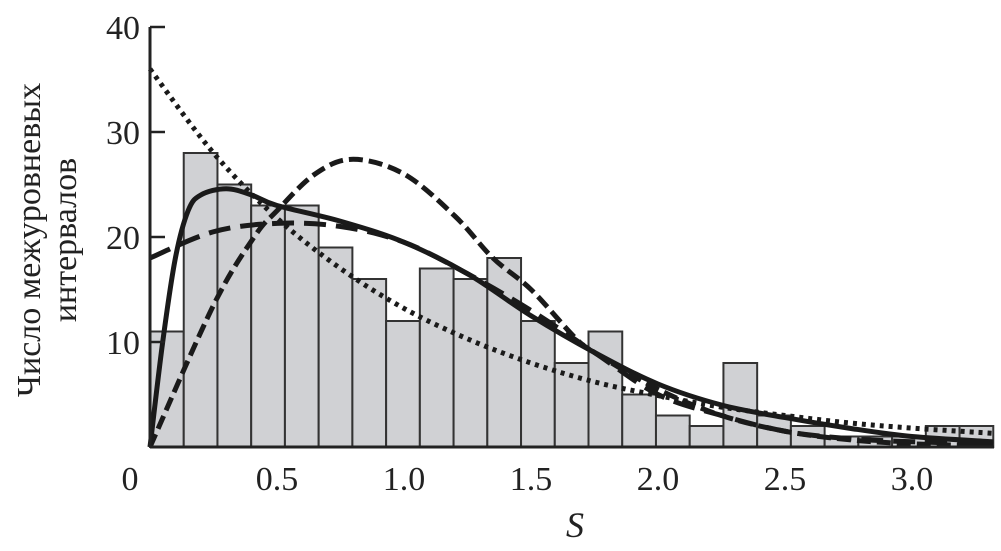  What do you see at coordinates (130, 479) in the screenshot?
I see `x-tick-label: 0` at bounding box center [130, 479].